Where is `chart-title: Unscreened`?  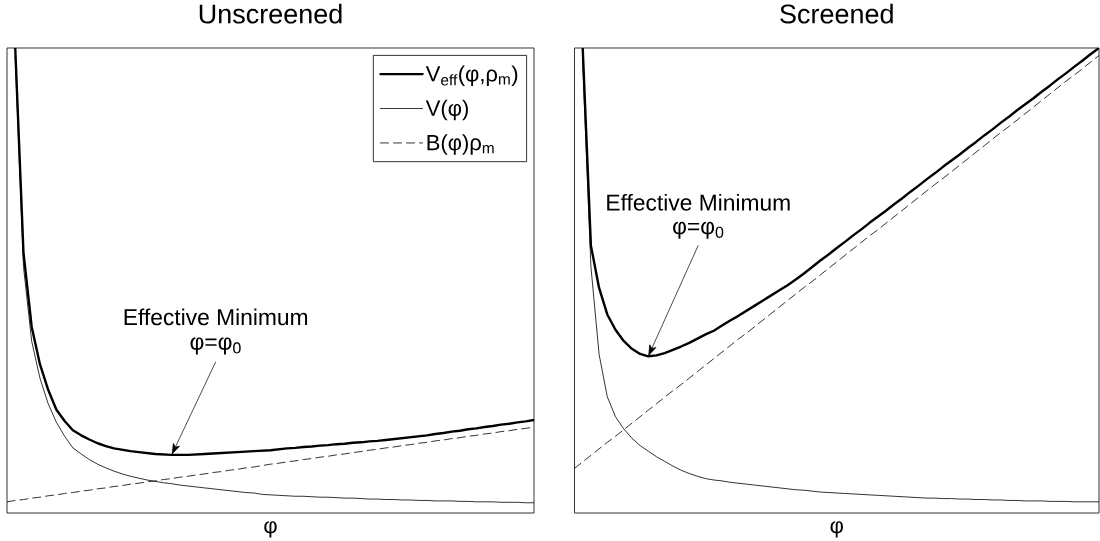
chart-title: Unscreened is located at coordinates (270, 13).